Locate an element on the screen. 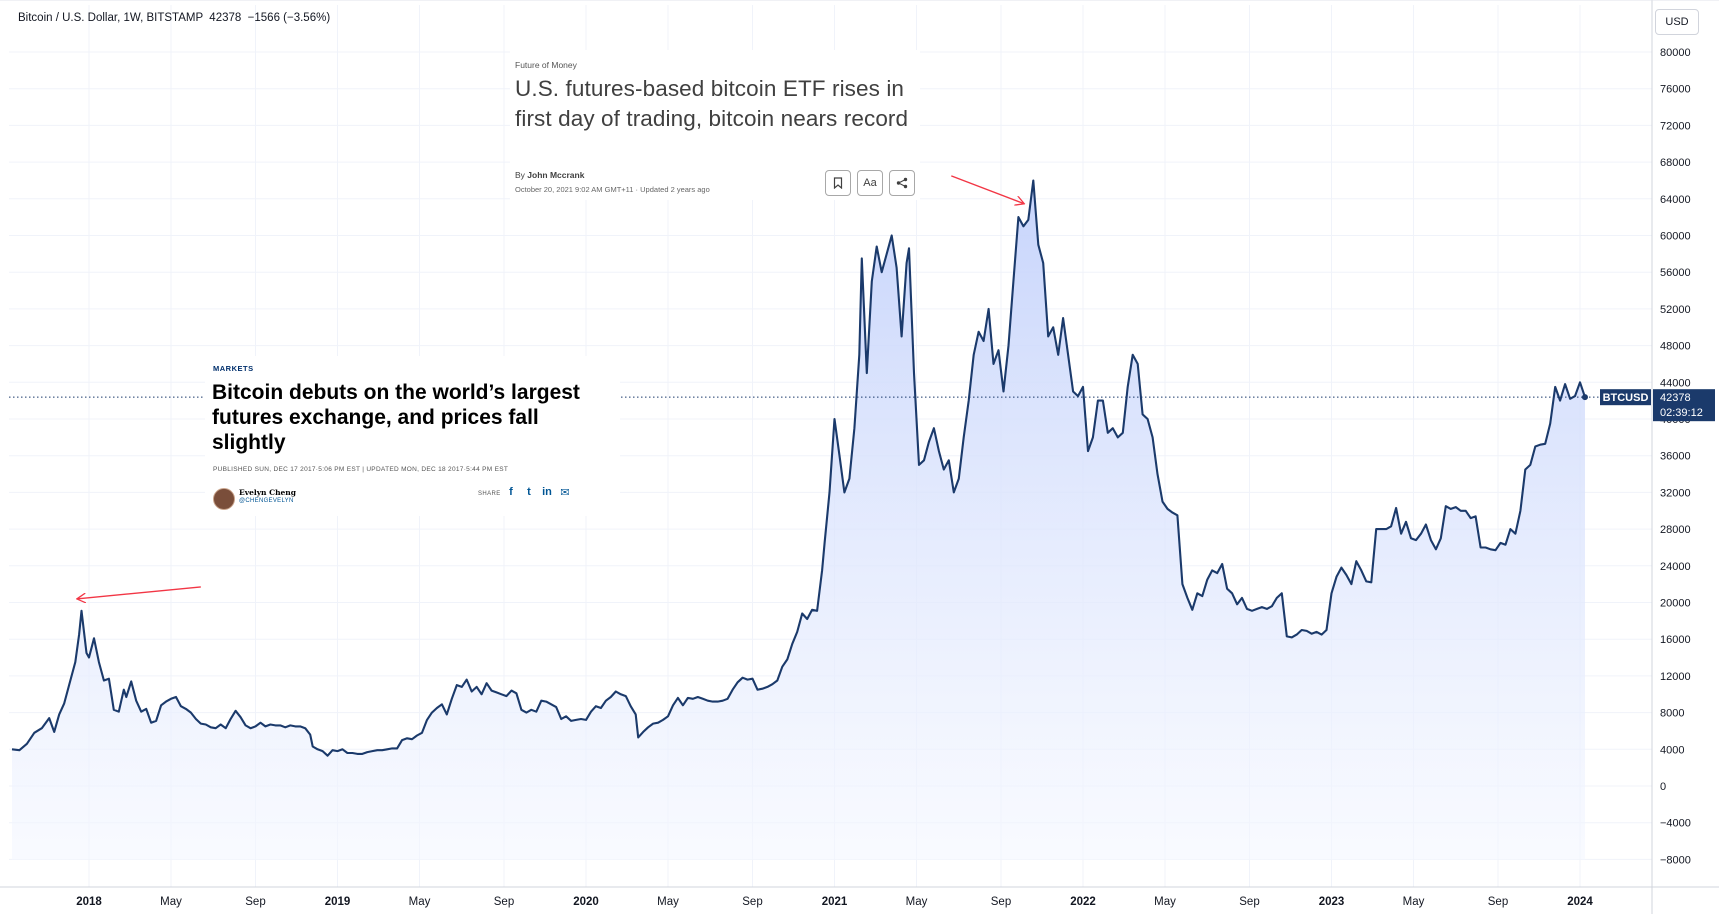 The image size is (1719, 919). y-tick-label: 48000 is located at coordinates (1675, 347).